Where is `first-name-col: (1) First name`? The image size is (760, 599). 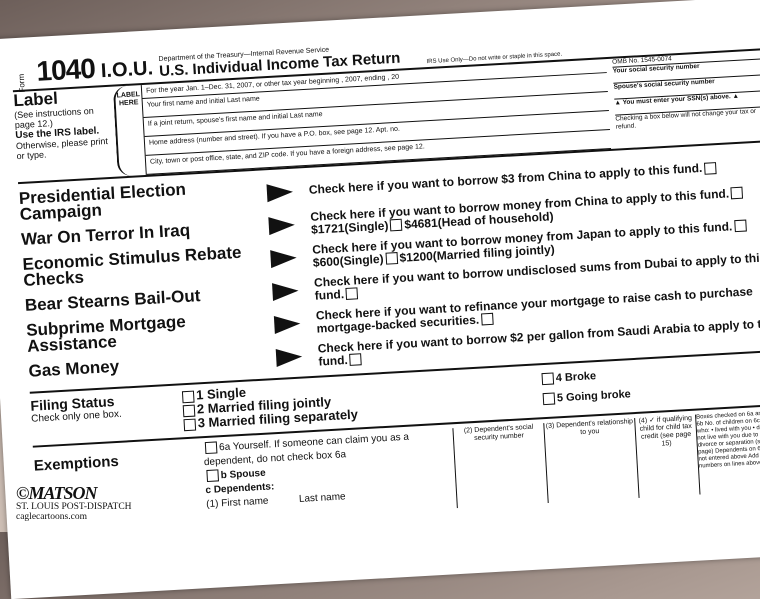 first-name-col: (1) First name is located at coordinates (237, 503).